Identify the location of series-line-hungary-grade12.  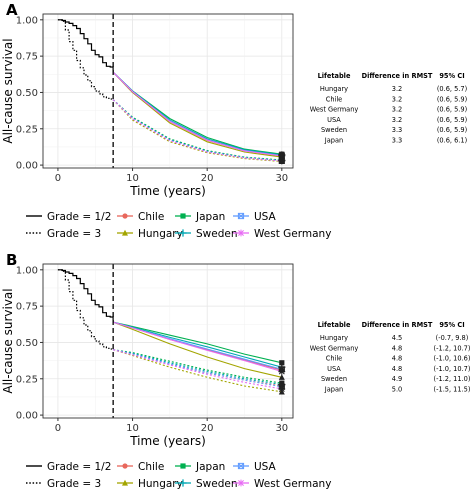
(197, 349).